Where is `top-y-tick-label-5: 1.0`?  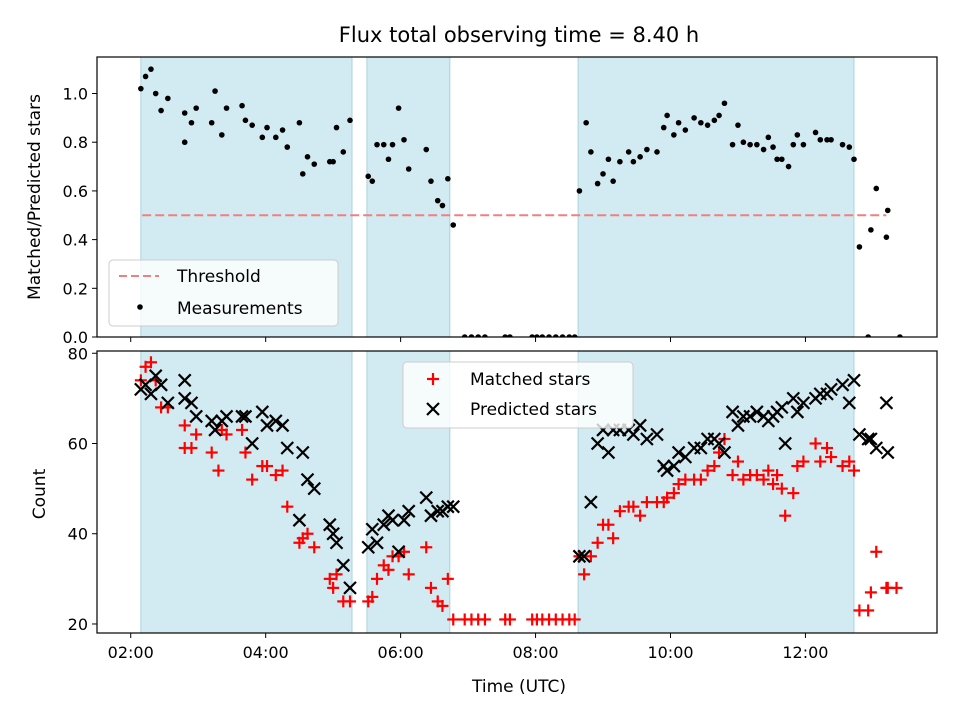
top-y-tick-label-5: 1.0 is located at coordinates (75, 94).